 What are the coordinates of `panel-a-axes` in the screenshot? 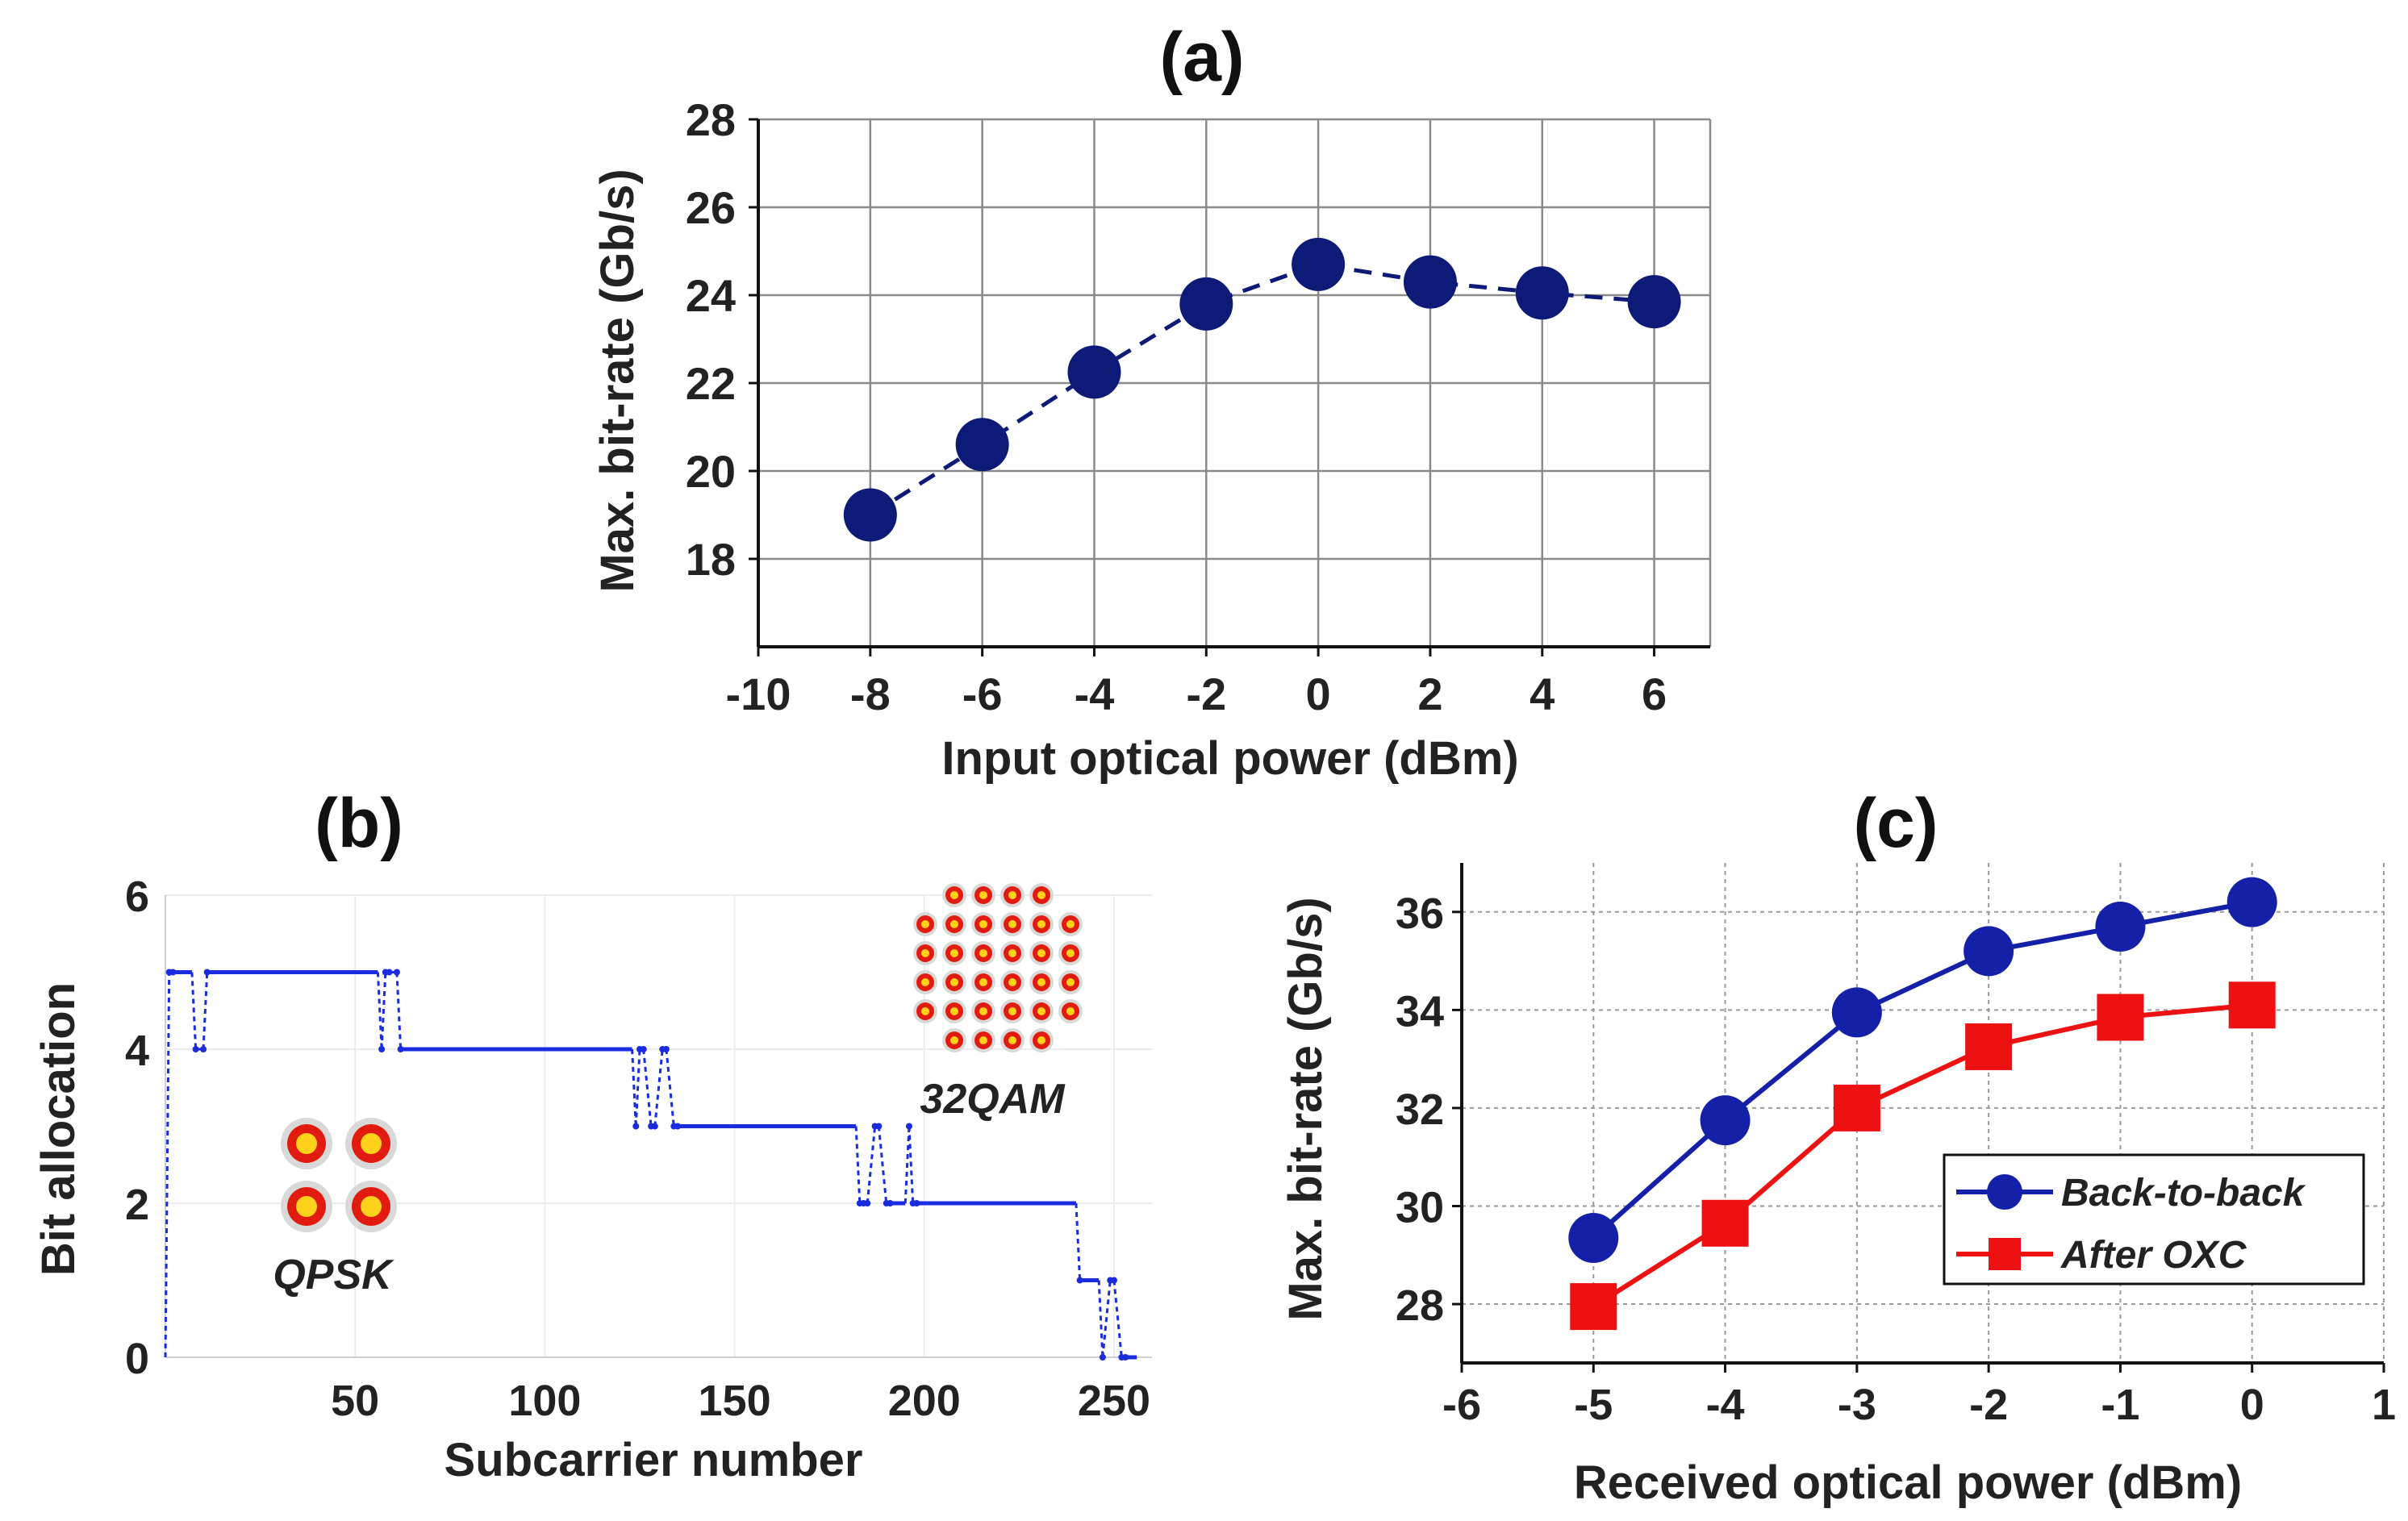 It's located at (1229, 387).